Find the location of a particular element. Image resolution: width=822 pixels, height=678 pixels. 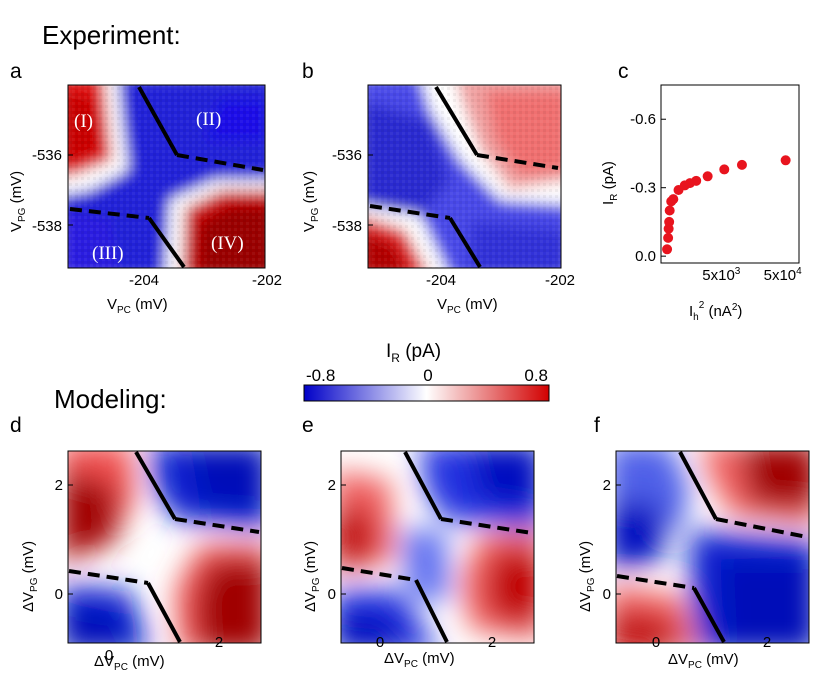

panel-label-c: c is located at coordinates (623, 71).